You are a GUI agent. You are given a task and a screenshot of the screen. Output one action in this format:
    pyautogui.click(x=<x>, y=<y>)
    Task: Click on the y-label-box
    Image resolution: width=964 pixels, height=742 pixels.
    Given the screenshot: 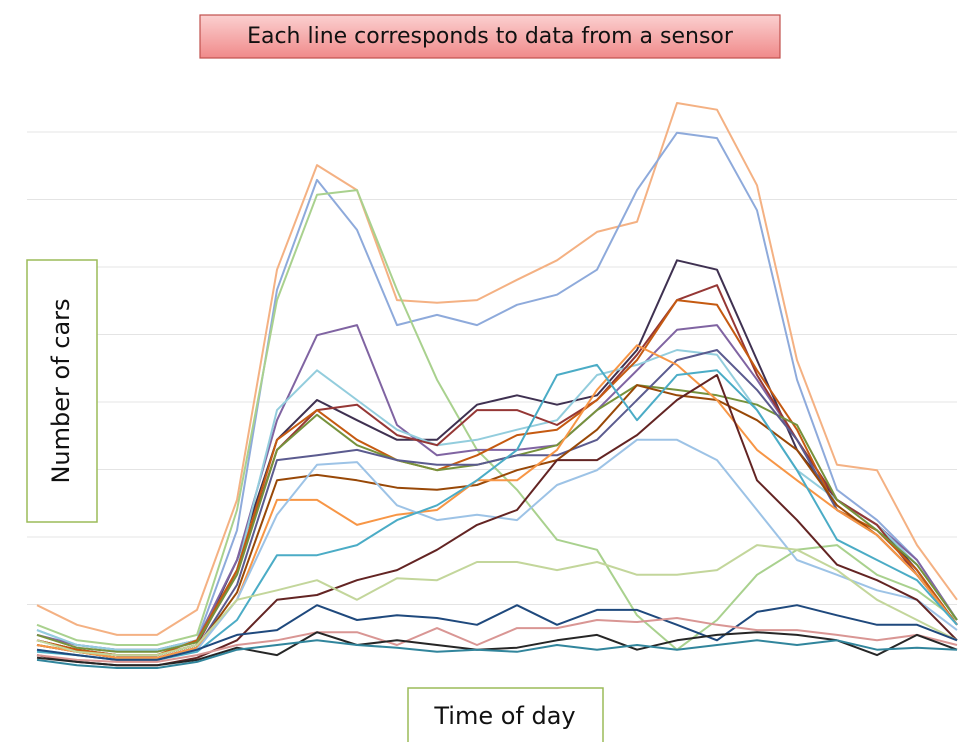 What is the action you would take?
    pyautogui.click(x=62, y=391)
    